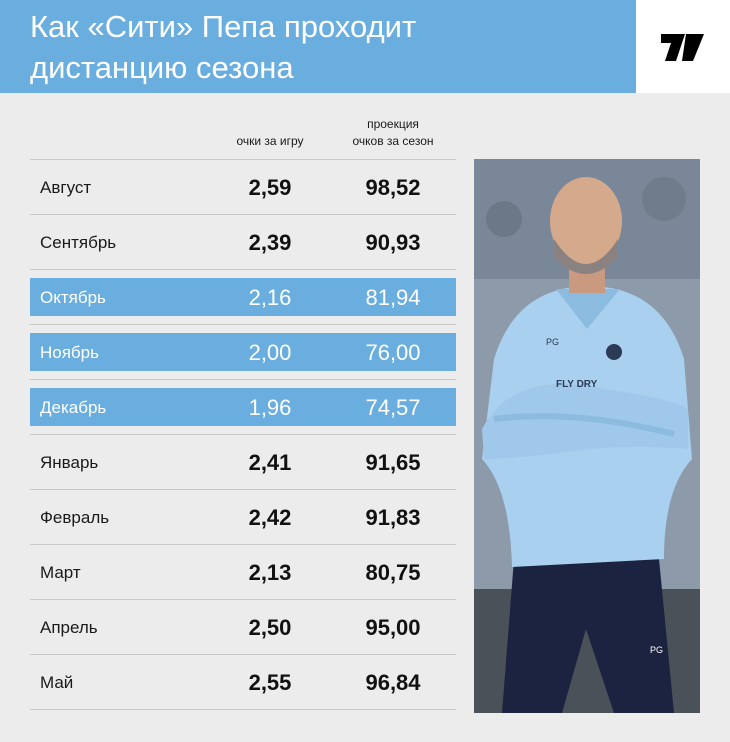 The width and height of the screenshot is (730, 742). Describe the element at coordinates (656, 650) in the screenshot. I see `shorts-initials: PG` at that location.